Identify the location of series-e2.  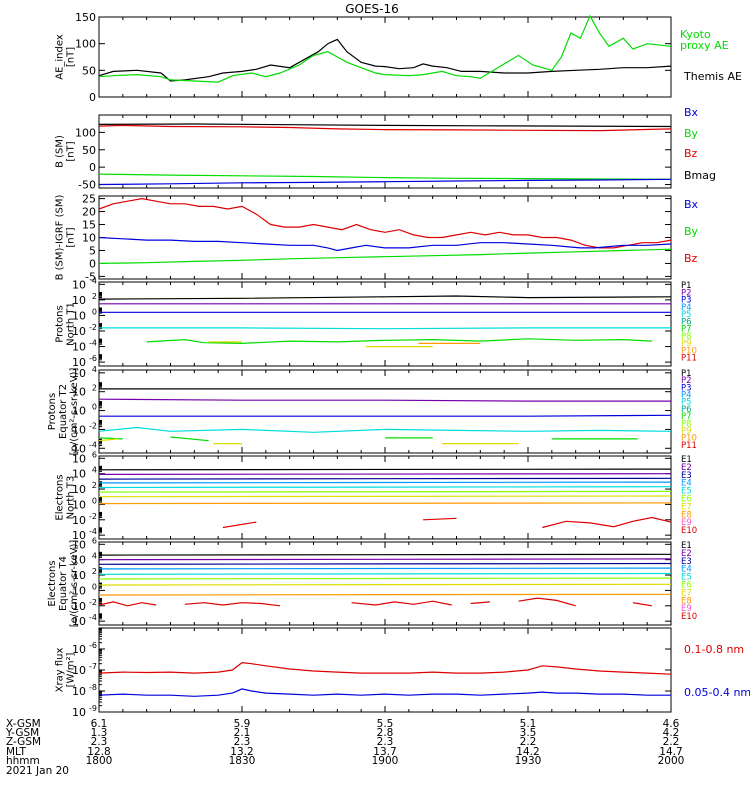
(385, 559).